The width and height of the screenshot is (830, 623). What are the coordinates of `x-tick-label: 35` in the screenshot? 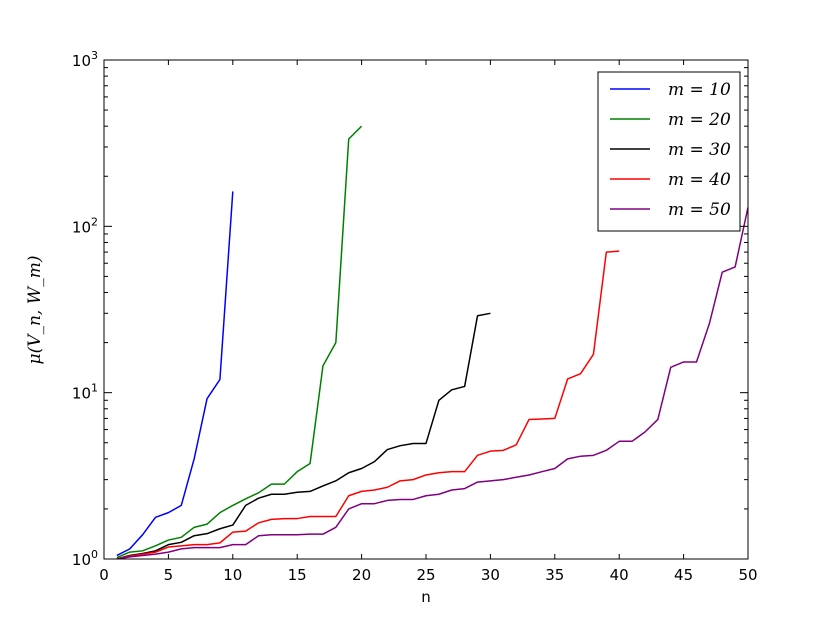 It's located at (554, 575).